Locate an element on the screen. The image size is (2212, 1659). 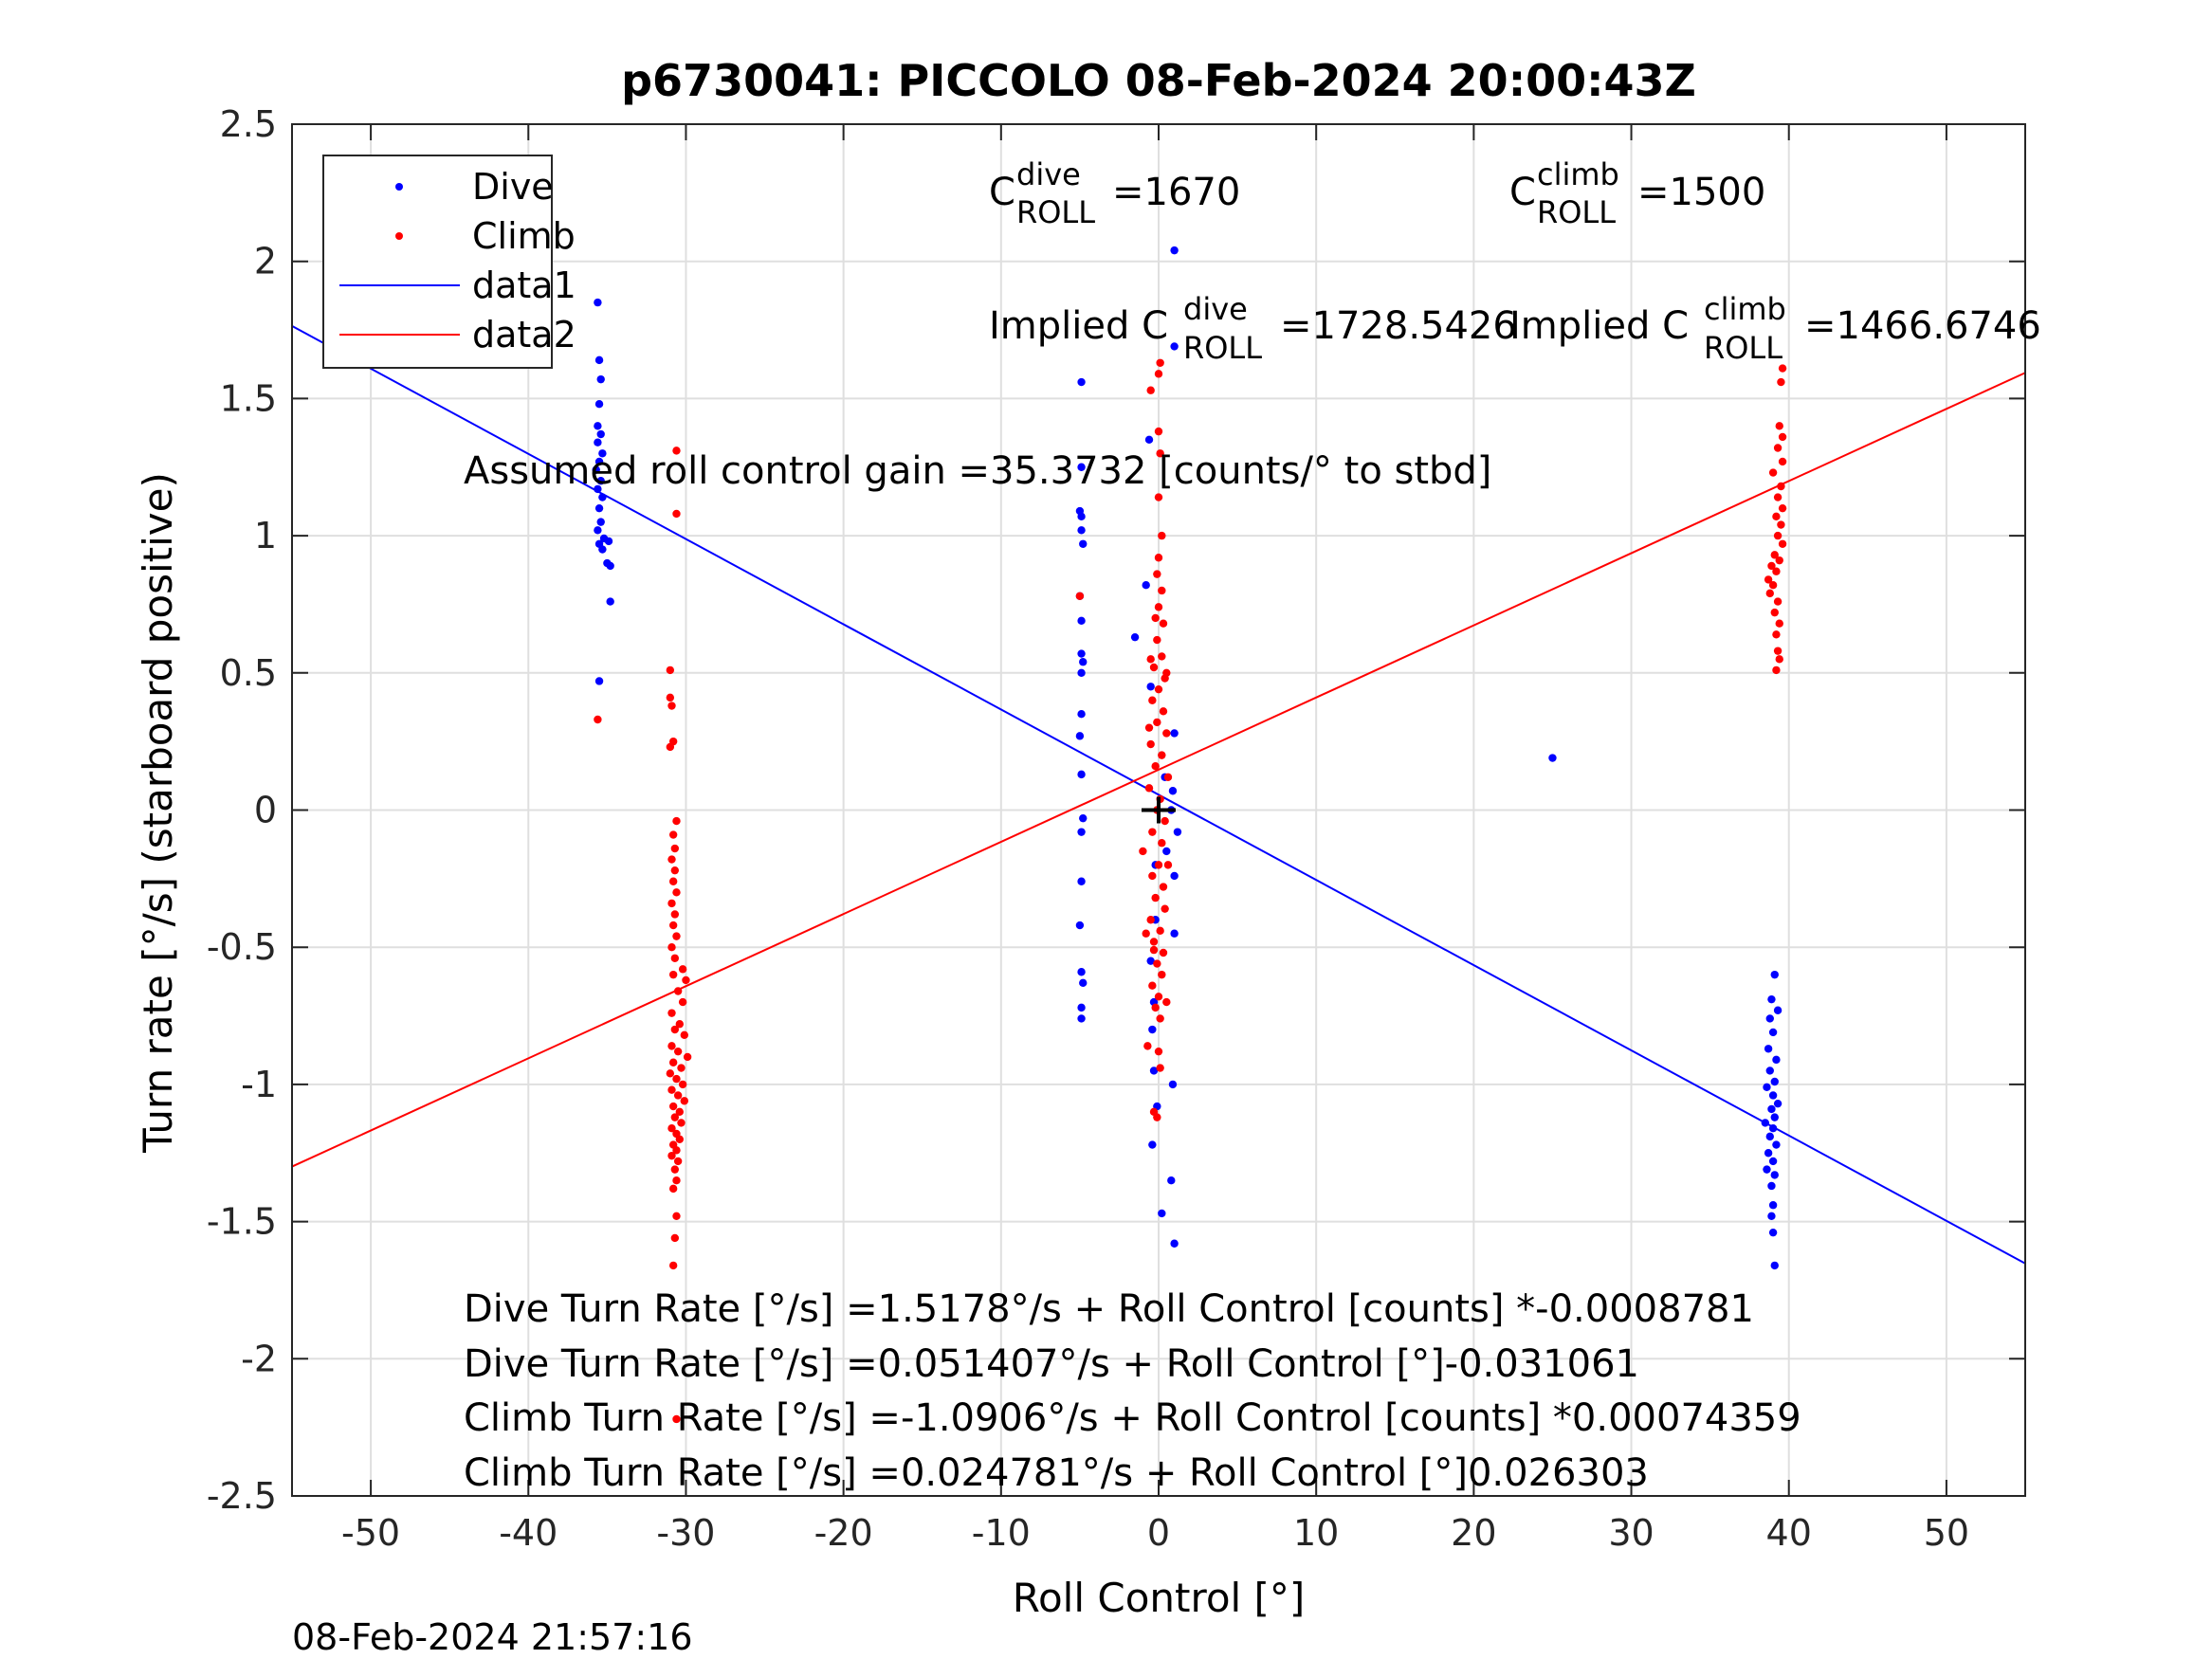
x-tick-label: -10 is located at coordinates (1001, 1533).